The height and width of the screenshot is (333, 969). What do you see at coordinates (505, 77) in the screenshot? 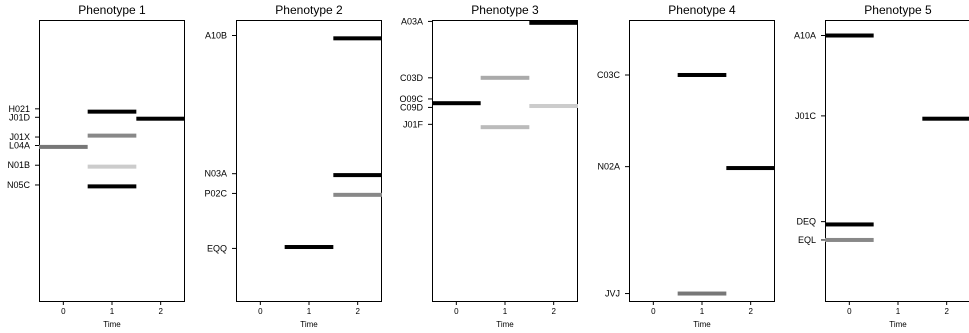
I see `bar-c03d` at bounding box center [505, 77].